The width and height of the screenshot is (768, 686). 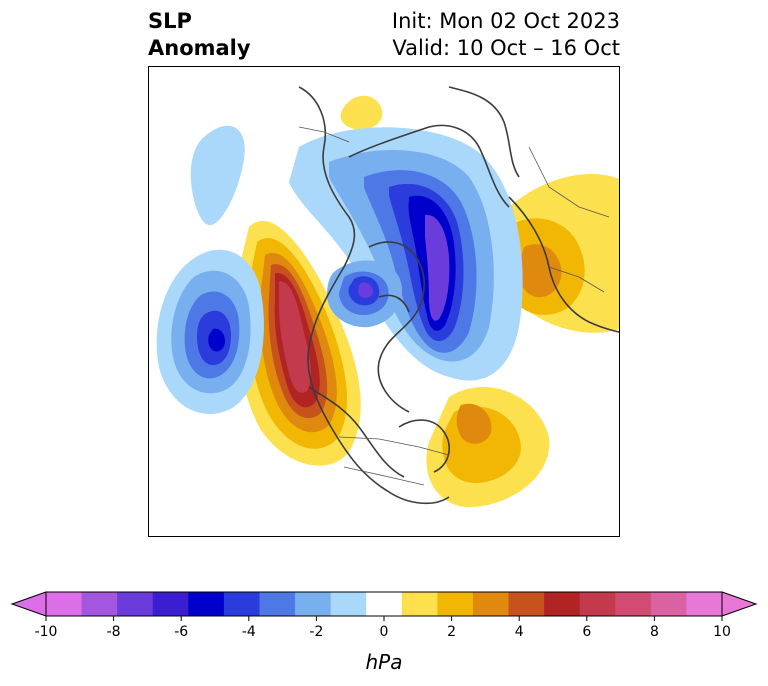 I want to click on trough-canadian-arctic, so click(x=365, y=294).